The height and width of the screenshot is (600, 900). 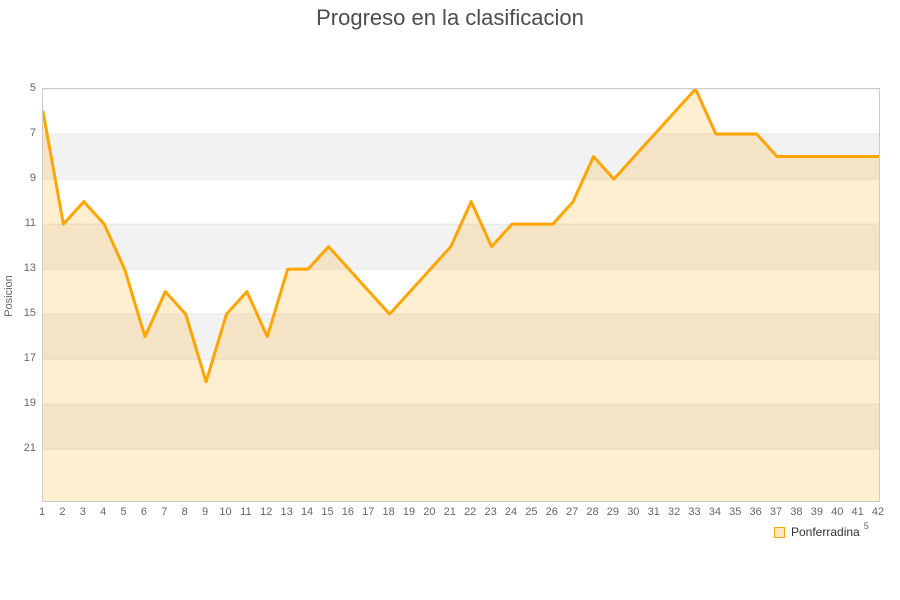 What do you see at coordinates (490, 512) in the screenshot?
I see `x-tick-label: 23` at bounding box center [490, 512].